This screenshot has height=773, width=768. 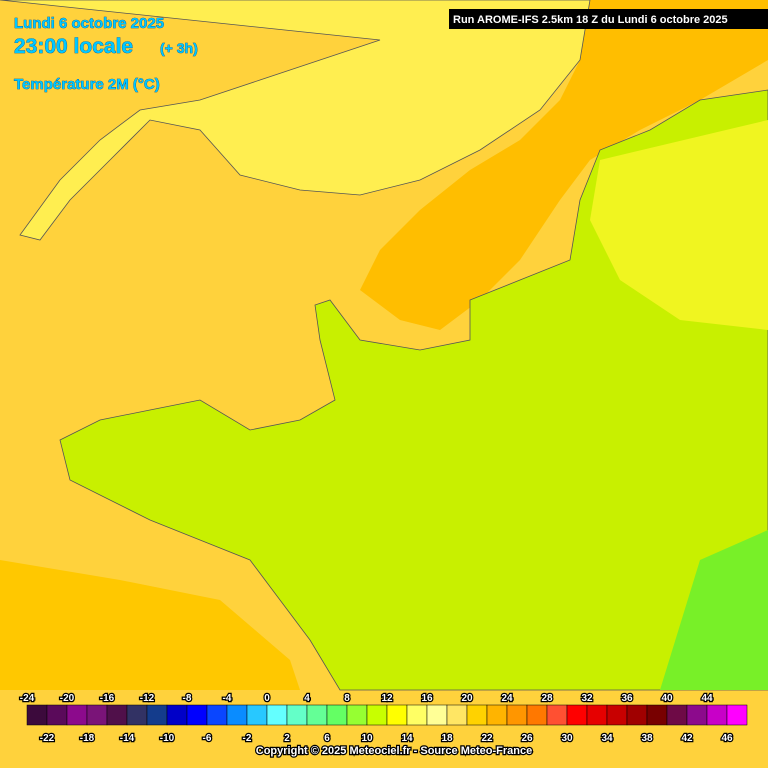 I want to click on legend-label: -22, so click(x=47, y=738).